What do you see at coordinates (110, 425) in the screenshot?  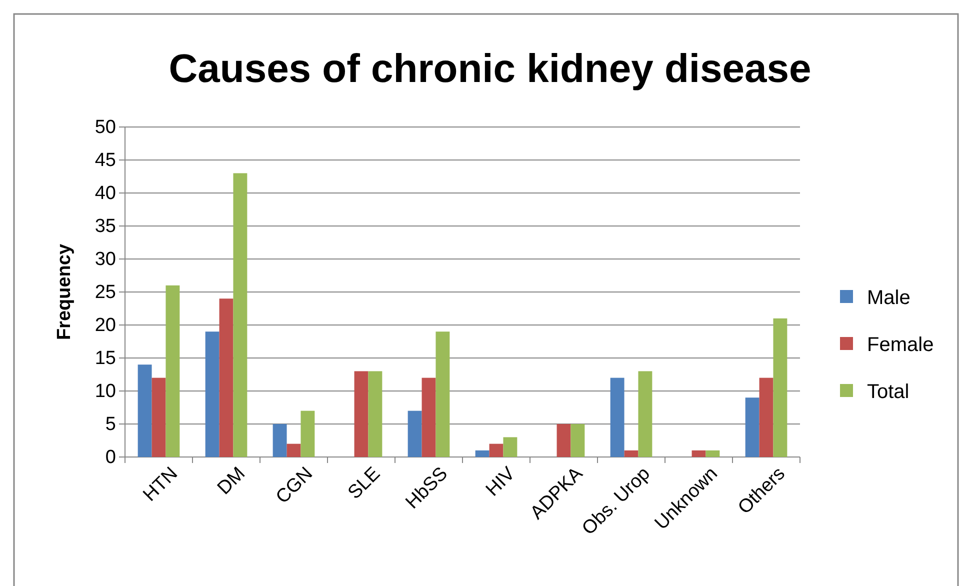 I see `y-tick-label: 5` at bounding box center [110, 425].